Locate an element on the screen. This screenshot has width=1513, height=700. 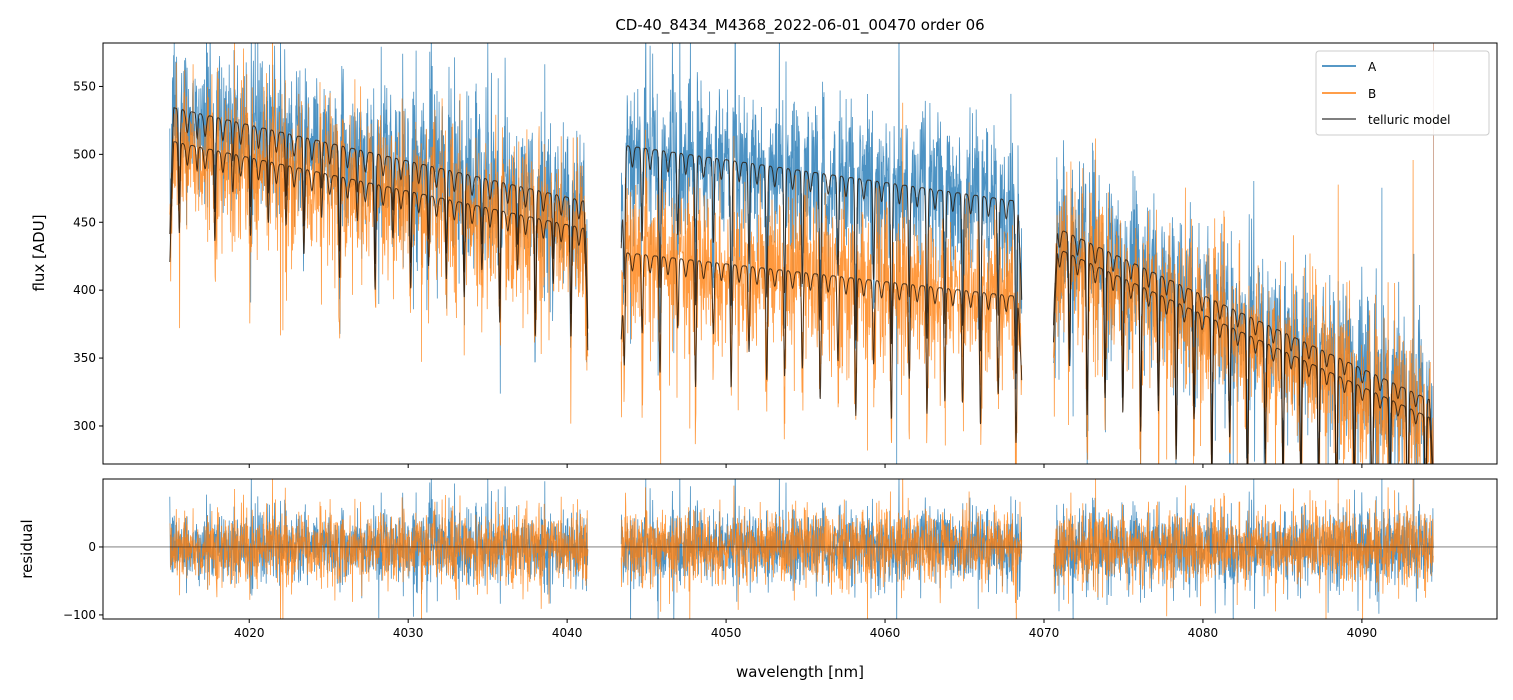
x-tick-label: 4030 is located at coordinates (408, 633).